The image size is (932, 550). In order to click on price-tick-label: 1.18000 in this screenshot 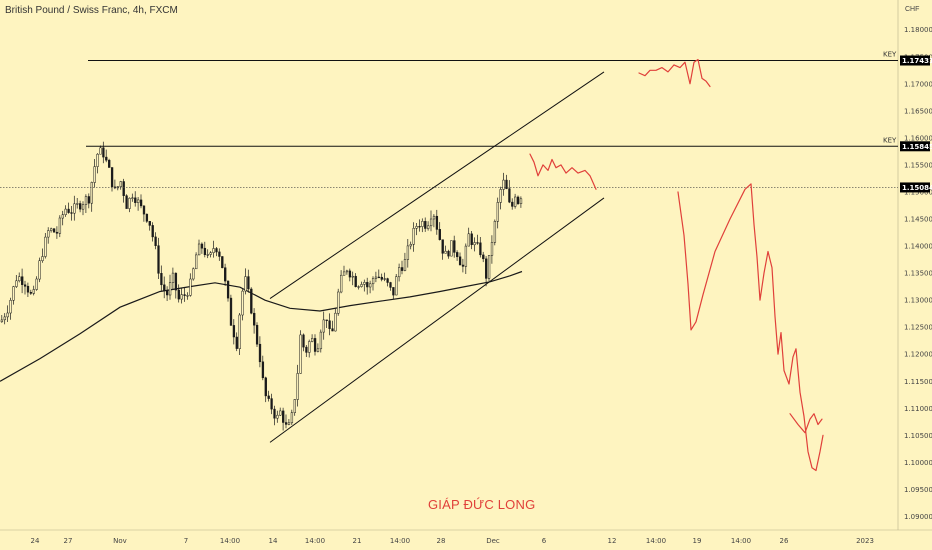, I will do `click(918, 30)`.